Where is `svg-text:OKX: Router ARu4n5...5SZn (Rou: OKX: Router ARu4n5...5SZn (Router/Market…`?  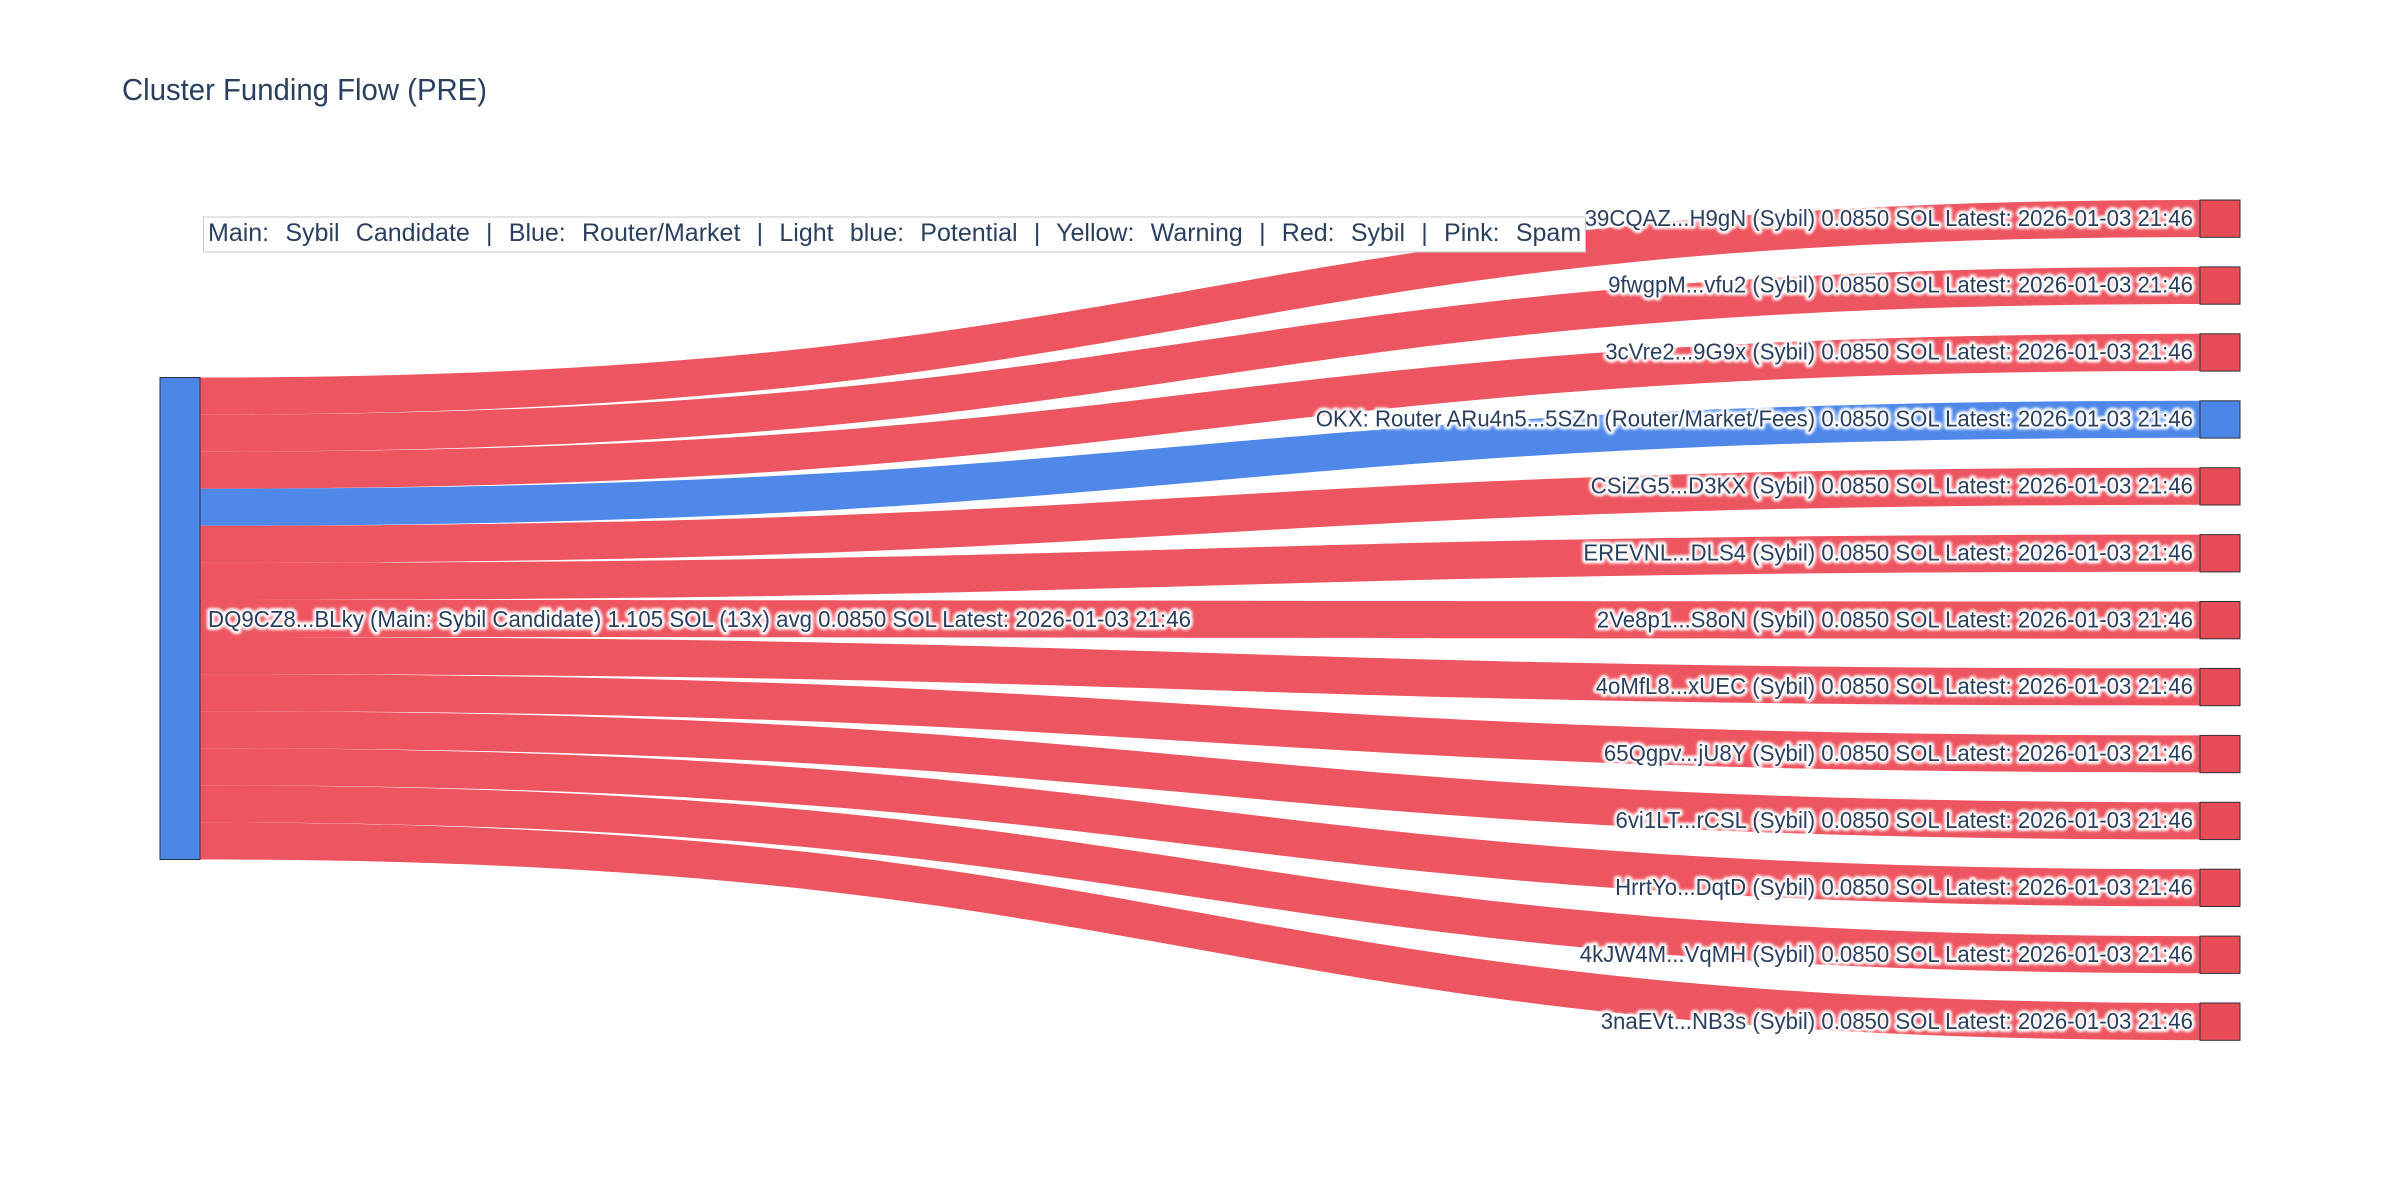 svg-text:OKX: Router ARu4n5...5SZn (Rou: OKX: Router ARu4n5...5SZn (Router/Market… is located at coordinates (1754, 419).